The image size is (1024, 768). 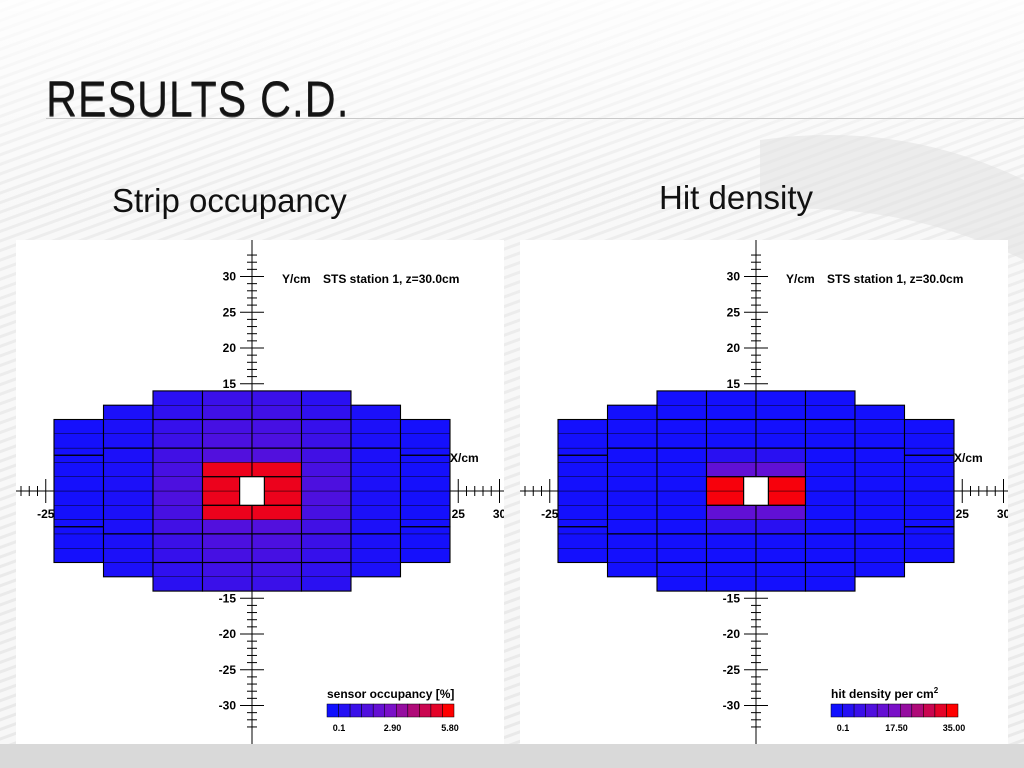 I want to click on x-tick-label: 25, so click(x=963, y=514).